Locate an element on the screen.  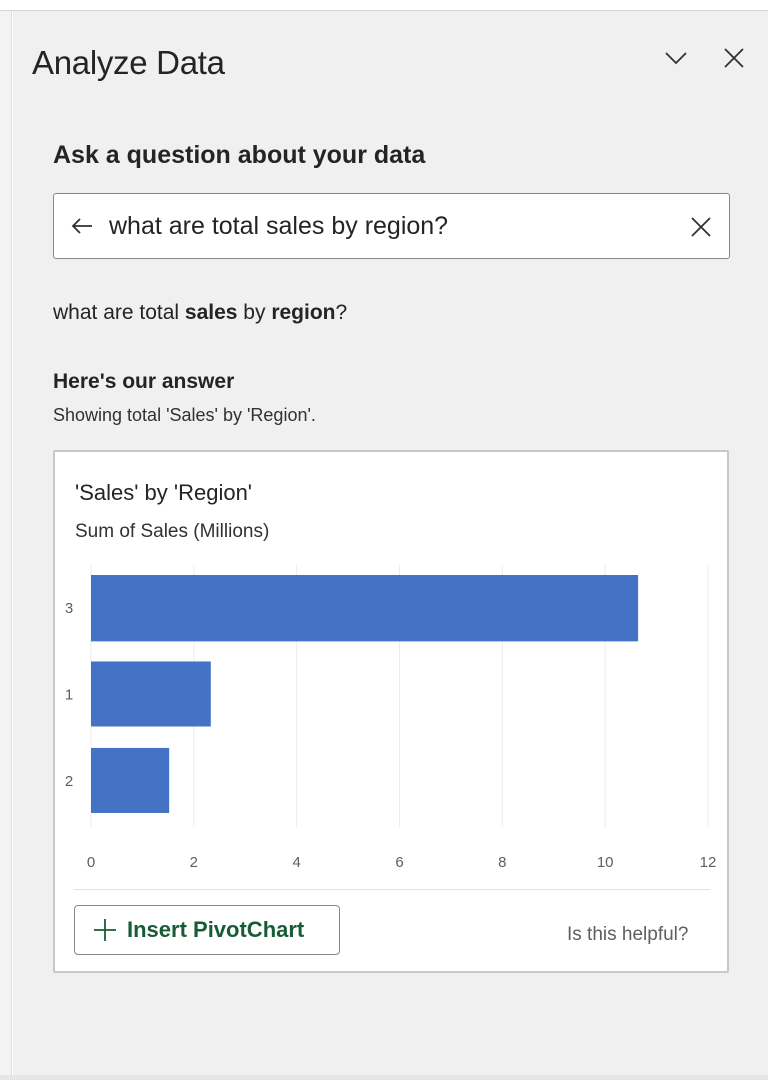
x-tick-label: 2 is located at coordinates (194, 862).